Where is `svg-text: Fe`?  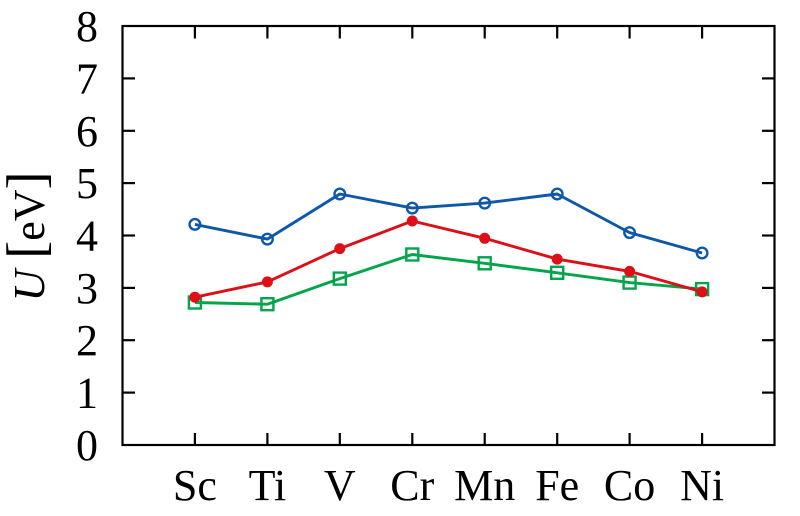
svg-text: Fe is located at coordinates (557, 485).